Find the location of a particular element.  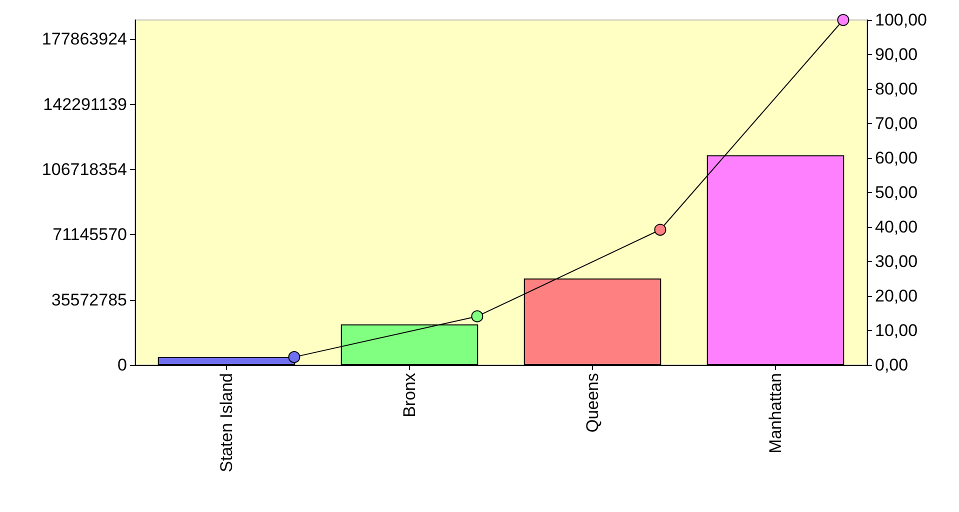

y2-tick-label: 20,00 is located at coordinates (896, 296).